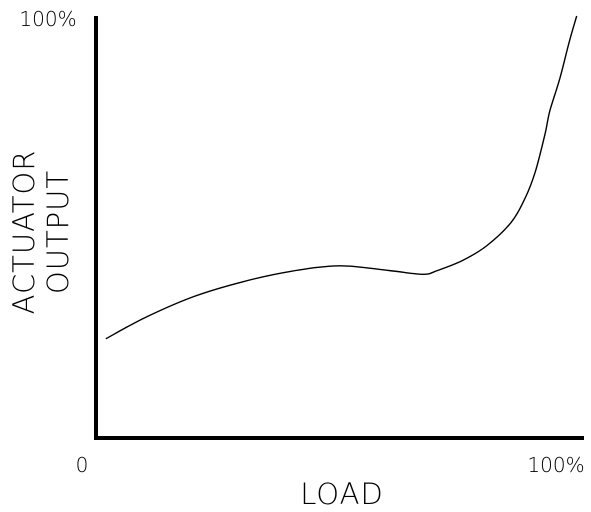  Describe the element at coordinates (47, 19) in the screenshot. I see `y-tick-label: 100%` at that location.